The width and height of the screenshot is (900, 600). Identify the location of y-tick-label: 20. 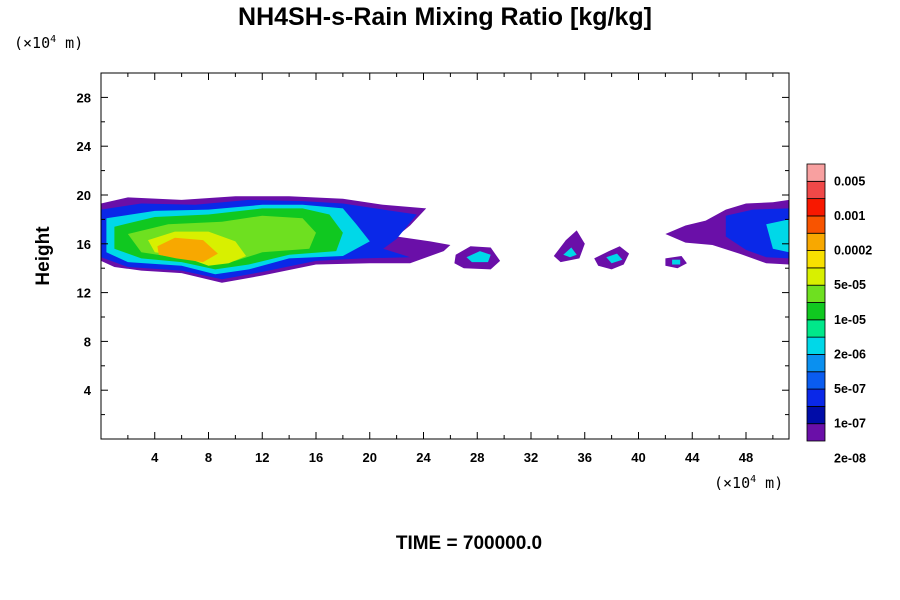
(84, 195).